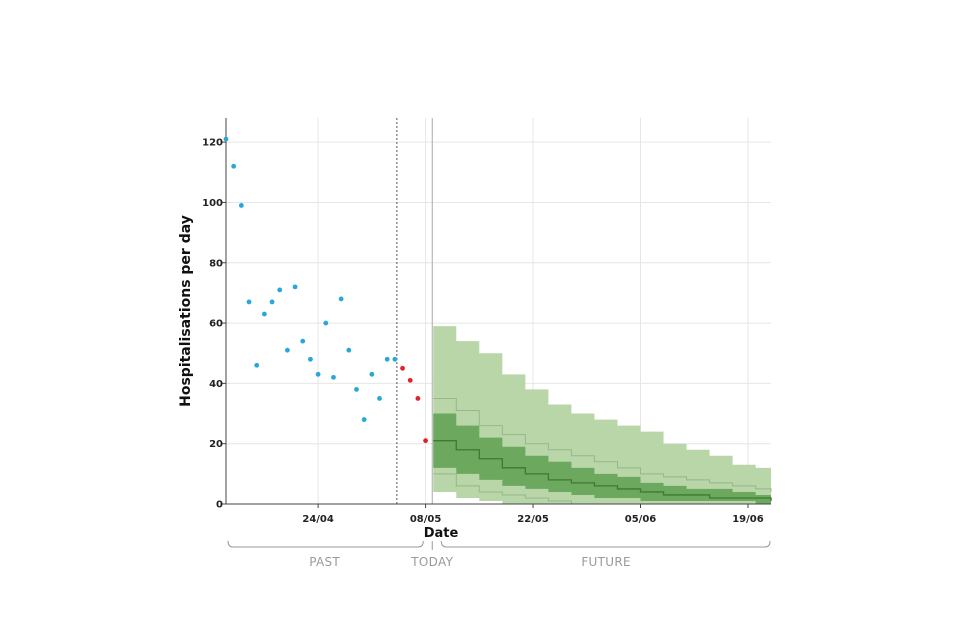 The image size is (960, 640). Describe the element at coordinates (325, 290) in the screenshot. I see `data-points` at that location.